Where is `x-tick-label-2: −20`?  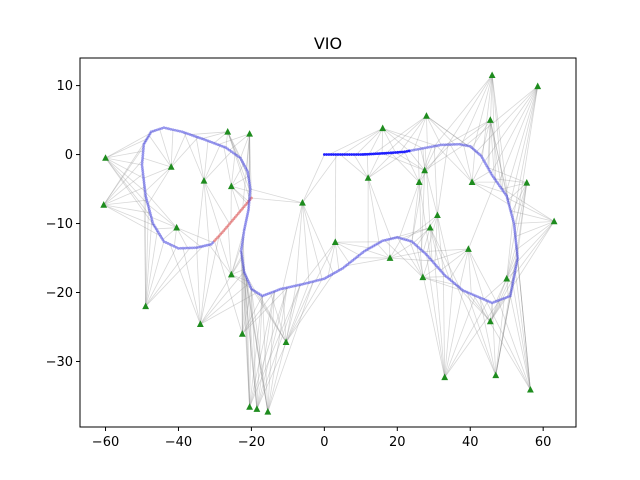 x-tick-label-2: −20 is located at coordinates (251, 442).